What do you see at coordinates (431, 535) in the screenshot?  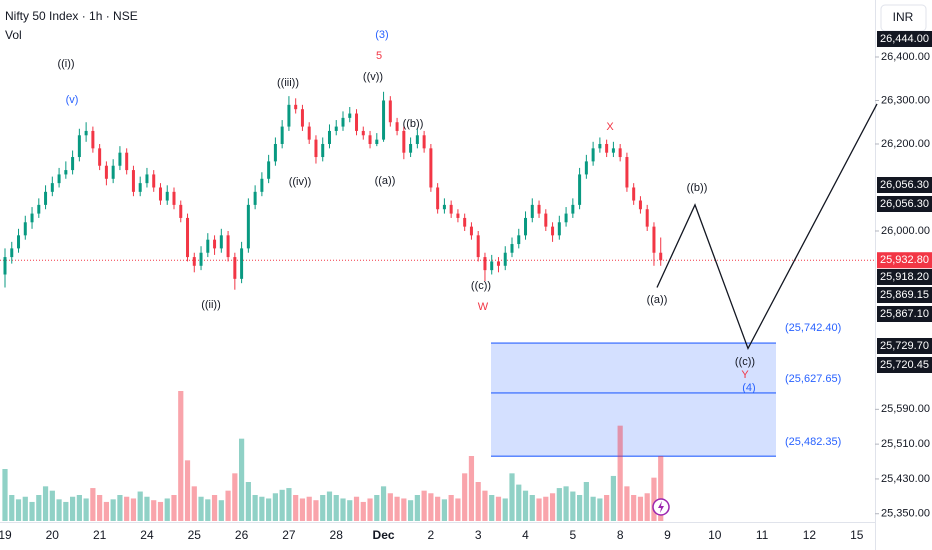 I see `x-tick-label: 2` at bounding box center [431, 535].